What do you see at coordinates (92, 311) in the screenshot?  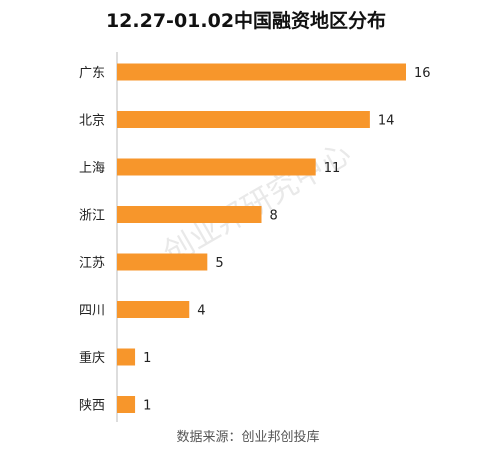 I see `category-label: 四川` at bounding box center [92, 311].